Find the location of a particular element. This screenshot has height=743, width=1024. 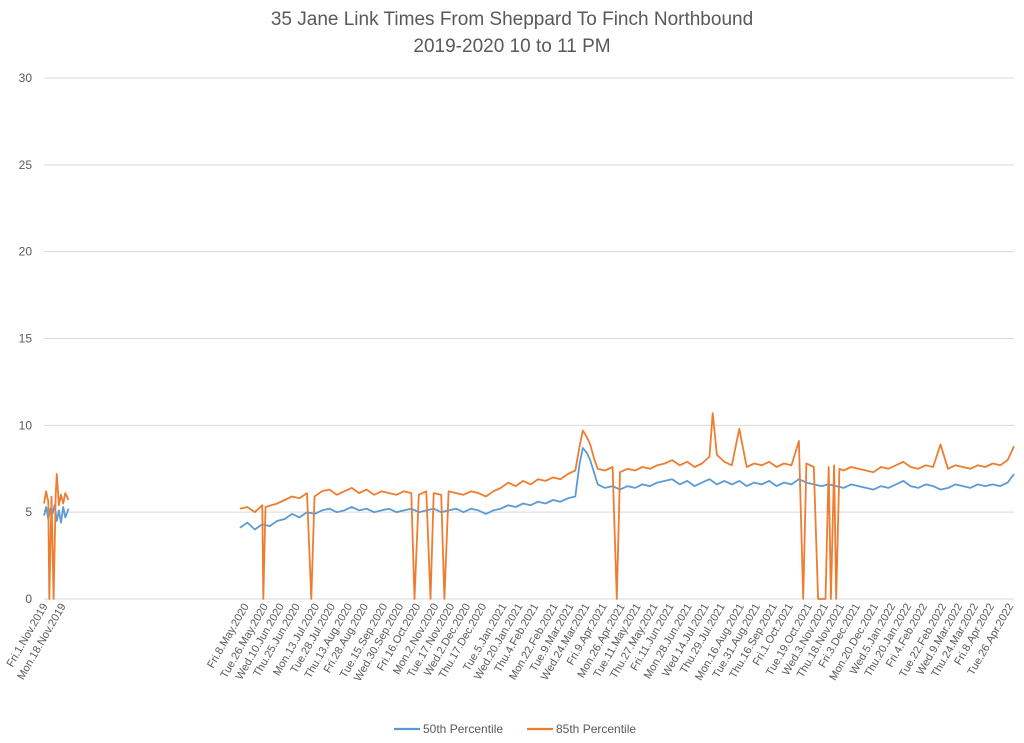

y-tick-label: 15 is located at coordinates (26, 339).